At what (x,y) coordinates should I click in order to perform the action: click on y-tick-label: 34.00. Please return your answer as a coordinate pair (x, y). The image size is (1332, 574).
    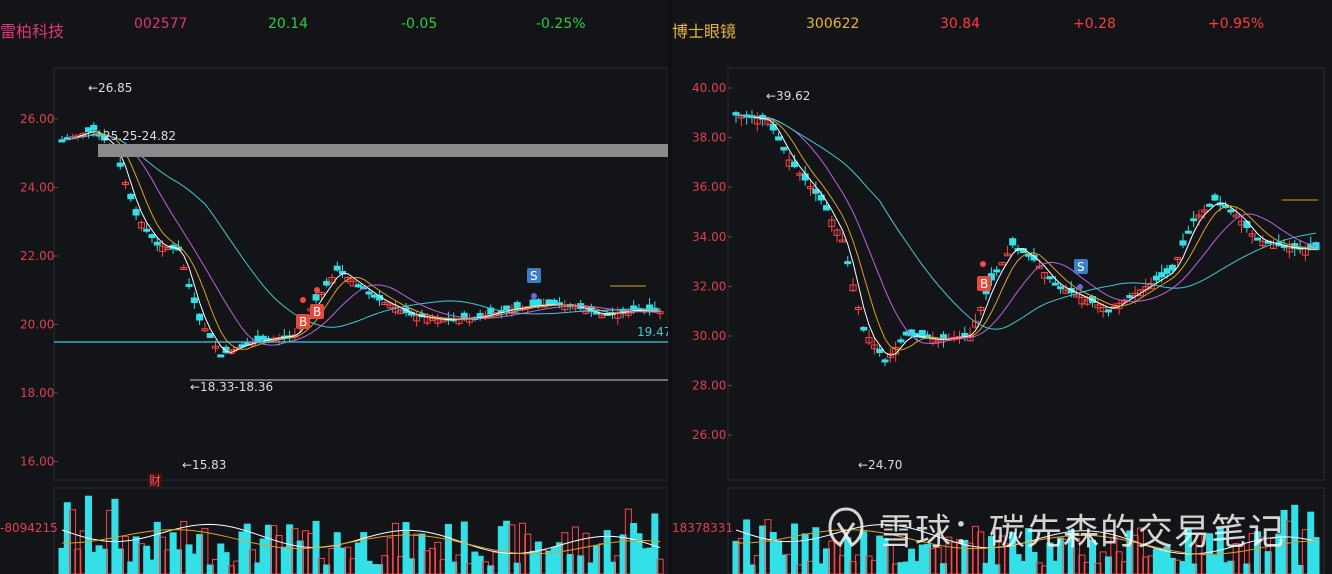
    Looking at the image, I should click on (709, 237).